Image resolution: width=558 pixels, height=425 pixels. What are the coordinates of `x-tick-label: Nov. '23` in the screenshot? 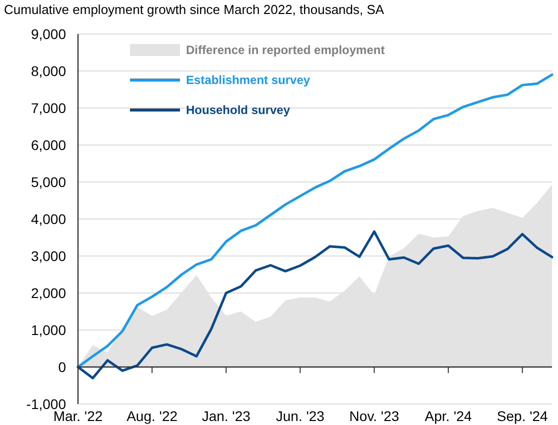 It's located at (374, 416).